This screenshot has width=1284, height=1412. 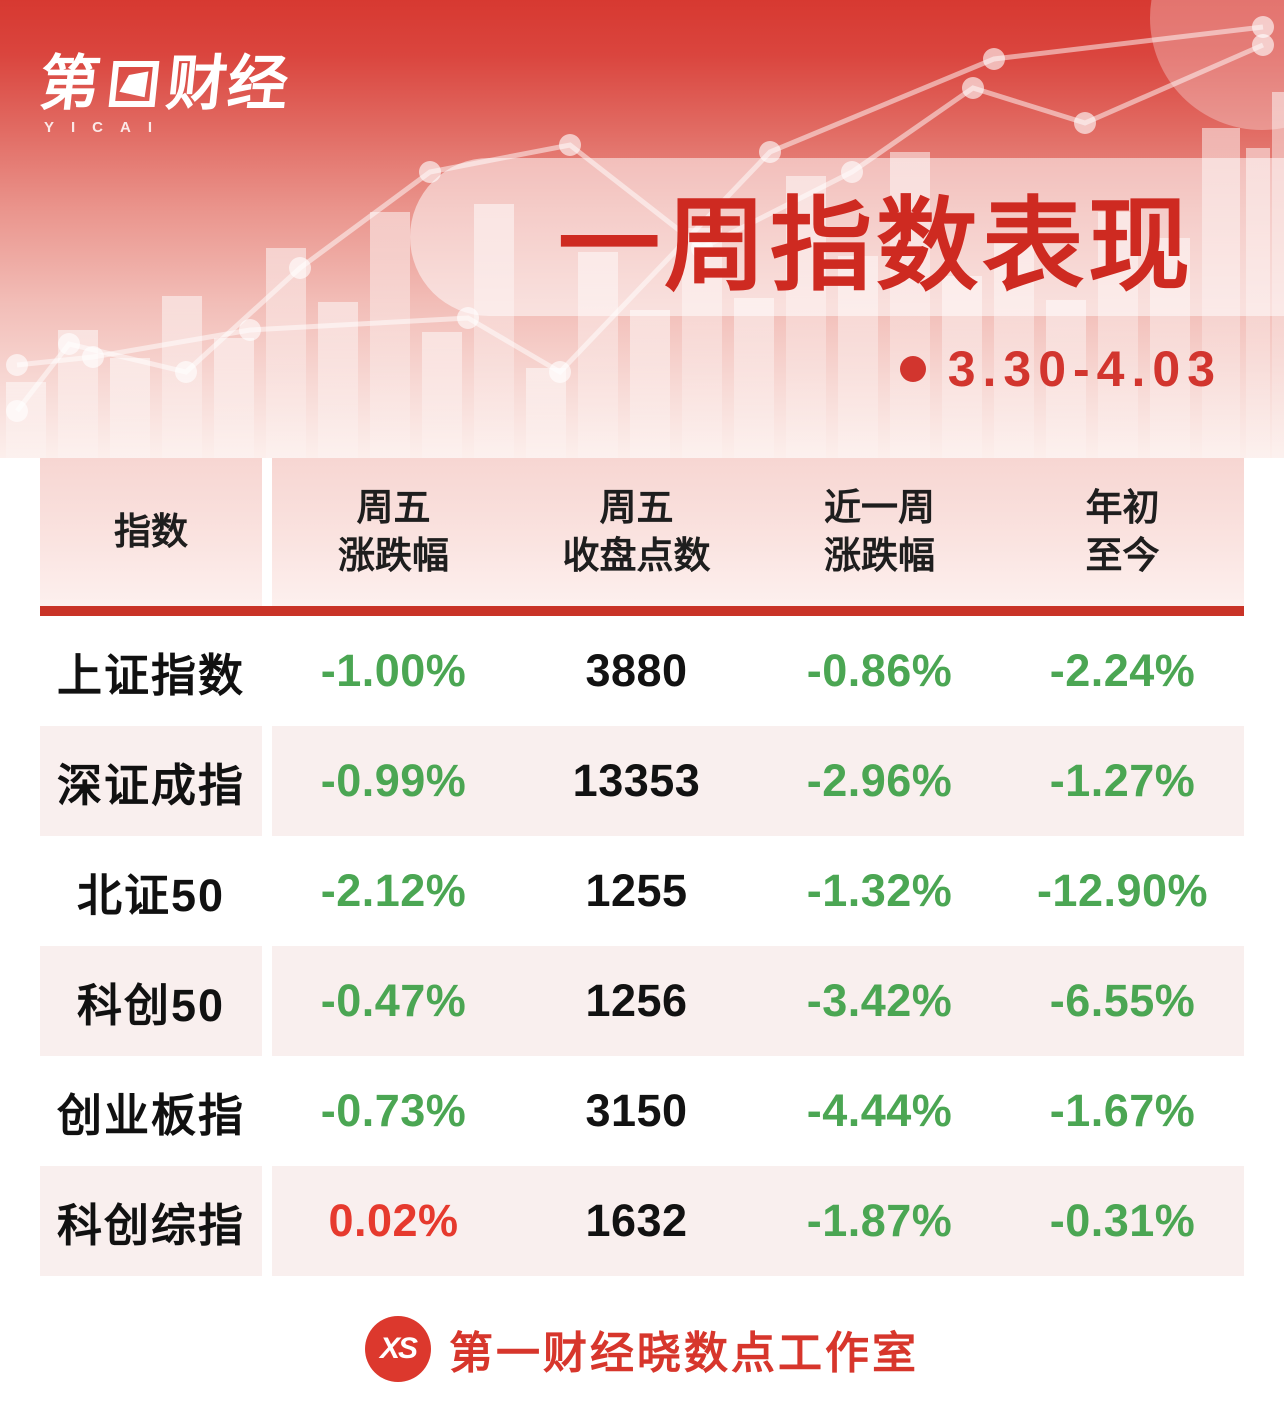 I want to click on studio-logo-icon: XS, so click(x=398, y=1349).